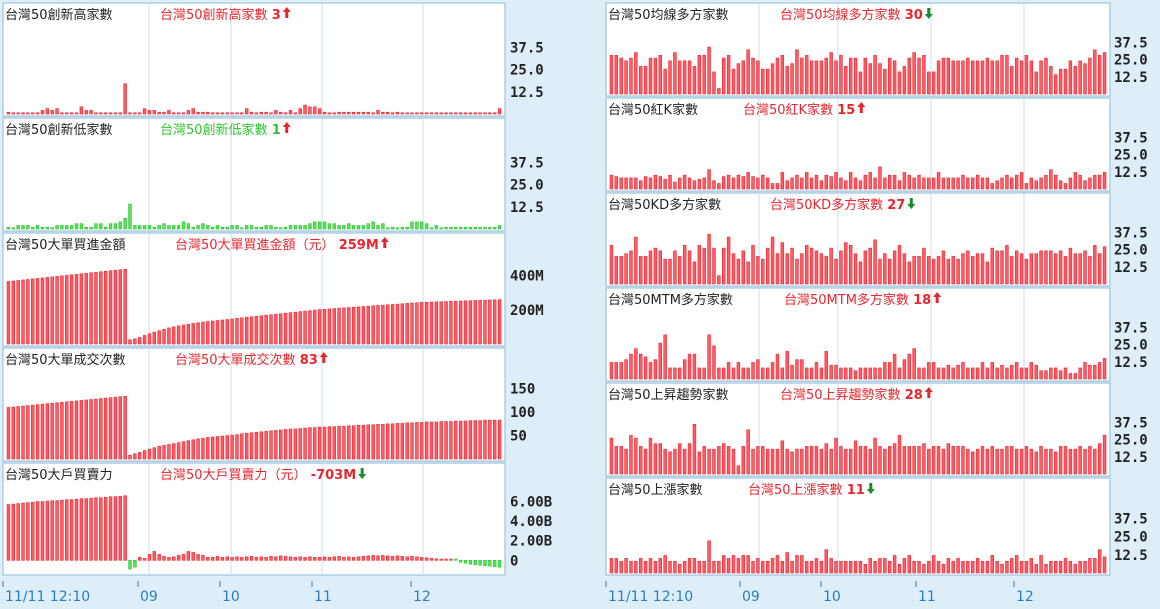 This screenshot has width=1160, height=609. What do you see at coordinates (876, 144) in the screenshot?
I see `chart-panel-red-k: 37.5 25.012.5 台灣50紅K家數 台灣50紅K家數 15` at bounding box center [876, 144].